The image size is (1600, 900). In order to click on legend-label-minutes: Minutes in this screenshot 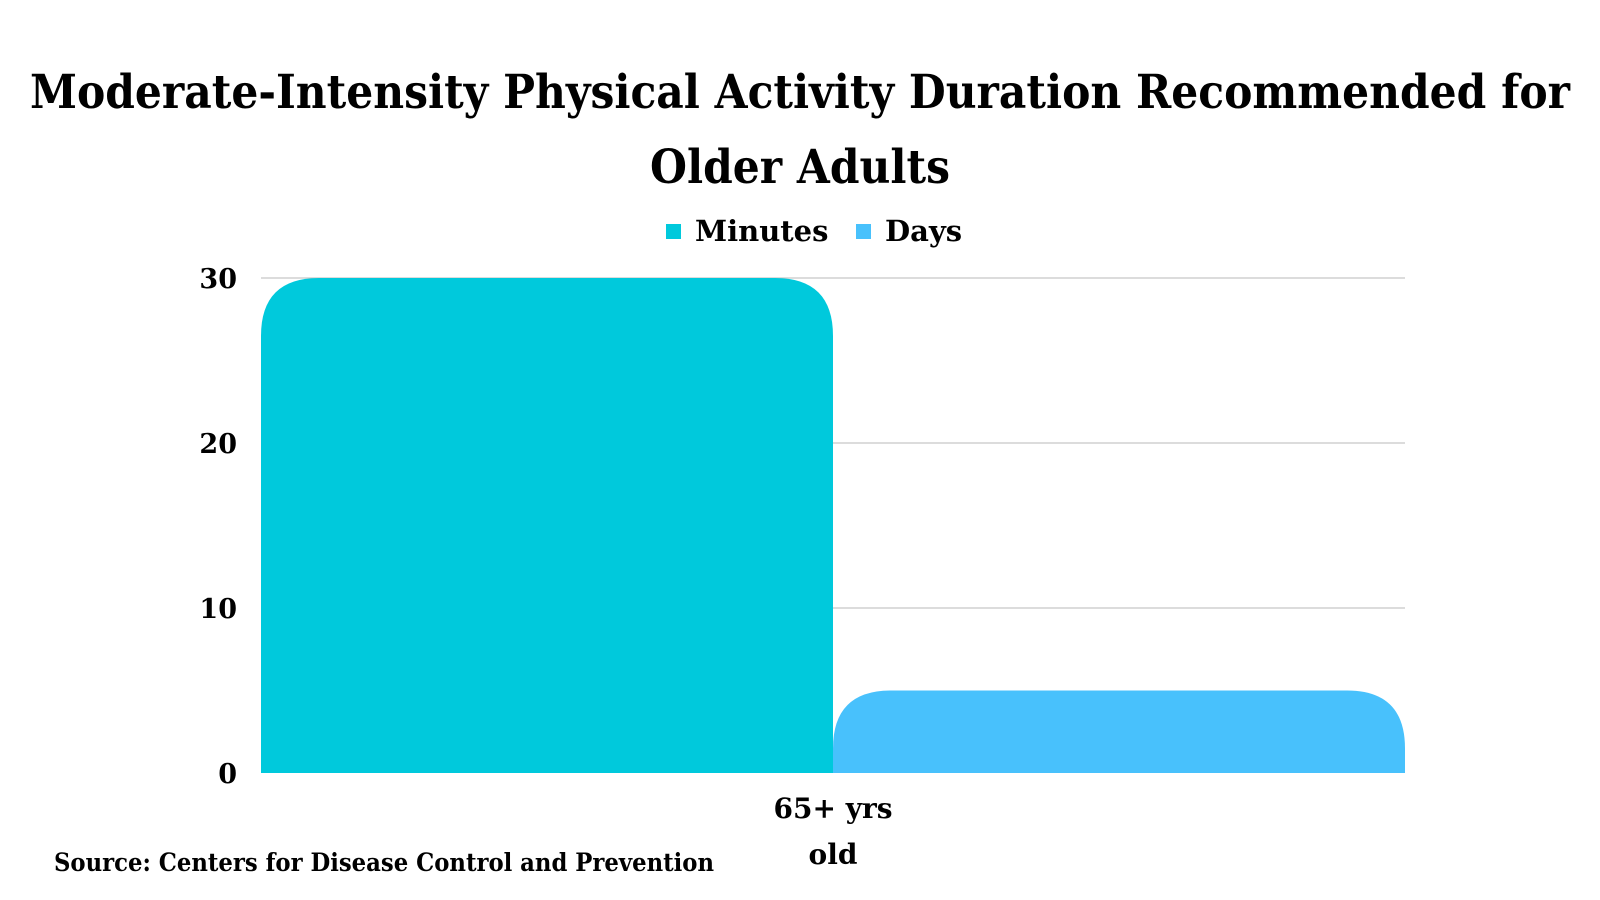, I will do `click(761, 231)`.